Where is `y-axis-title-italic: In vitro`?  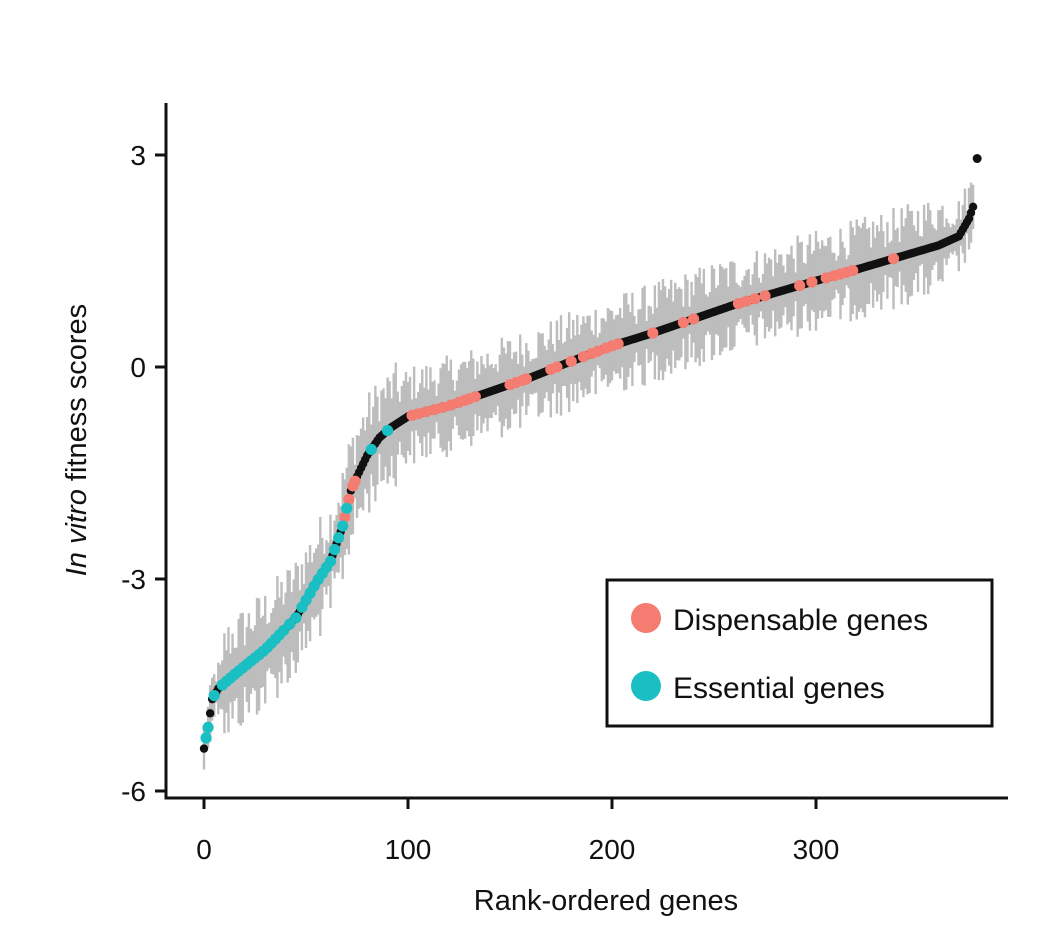 y-axis-title-italic: In vitro is located at coordinates (77, 532).